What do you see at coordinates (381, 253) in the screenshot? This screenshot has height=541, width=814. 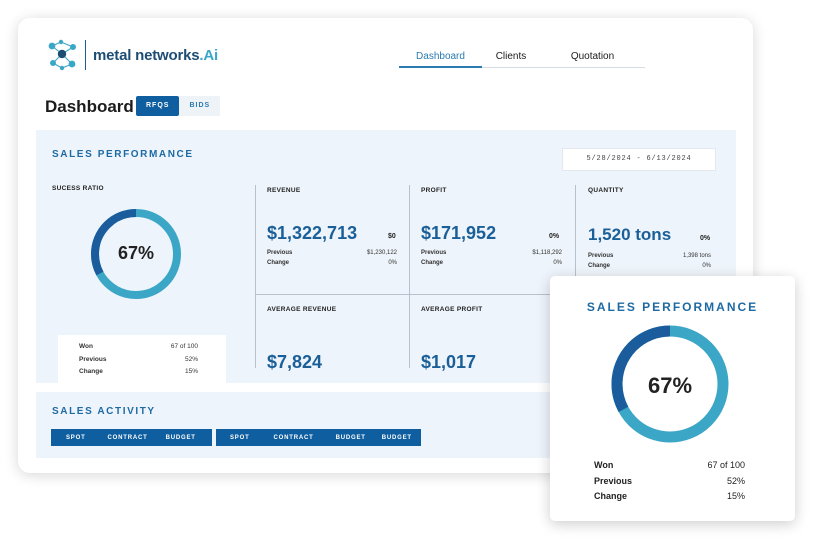 I see `revenue-previous-value: $1,230,122` at bounding box center [381, 253].